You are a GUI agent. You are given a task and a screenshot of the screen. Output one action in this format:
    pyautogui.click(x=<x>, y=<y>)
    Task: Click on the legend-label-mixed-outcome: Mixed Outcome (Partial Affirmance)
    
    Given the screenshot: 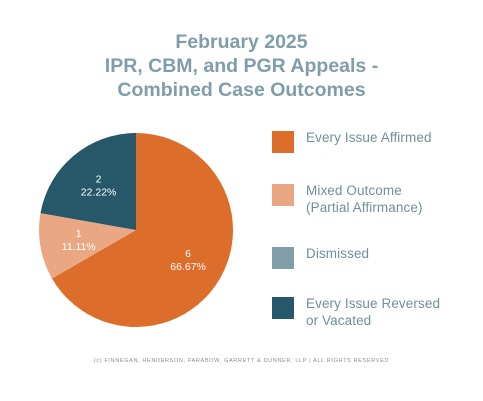 What is the action you would take?
    pyautogui.click(x=364, y=199)
    